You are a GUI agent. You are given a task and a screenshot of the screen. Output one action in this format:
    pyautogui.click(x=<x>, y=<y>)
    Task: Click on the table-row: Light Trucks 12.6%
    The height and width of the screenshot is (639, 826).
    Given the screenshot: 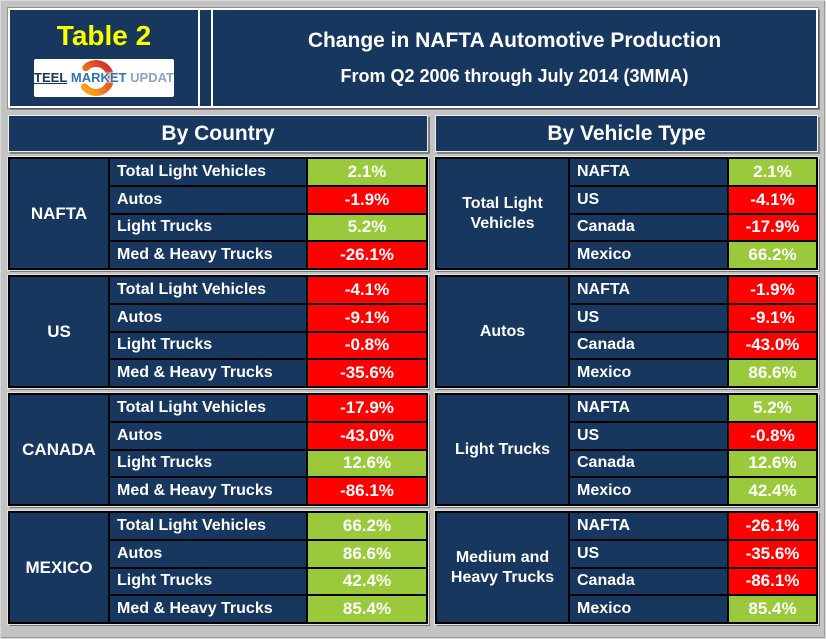 What is the action you would take?
    pyautogui.click(x=268, y=462)
    